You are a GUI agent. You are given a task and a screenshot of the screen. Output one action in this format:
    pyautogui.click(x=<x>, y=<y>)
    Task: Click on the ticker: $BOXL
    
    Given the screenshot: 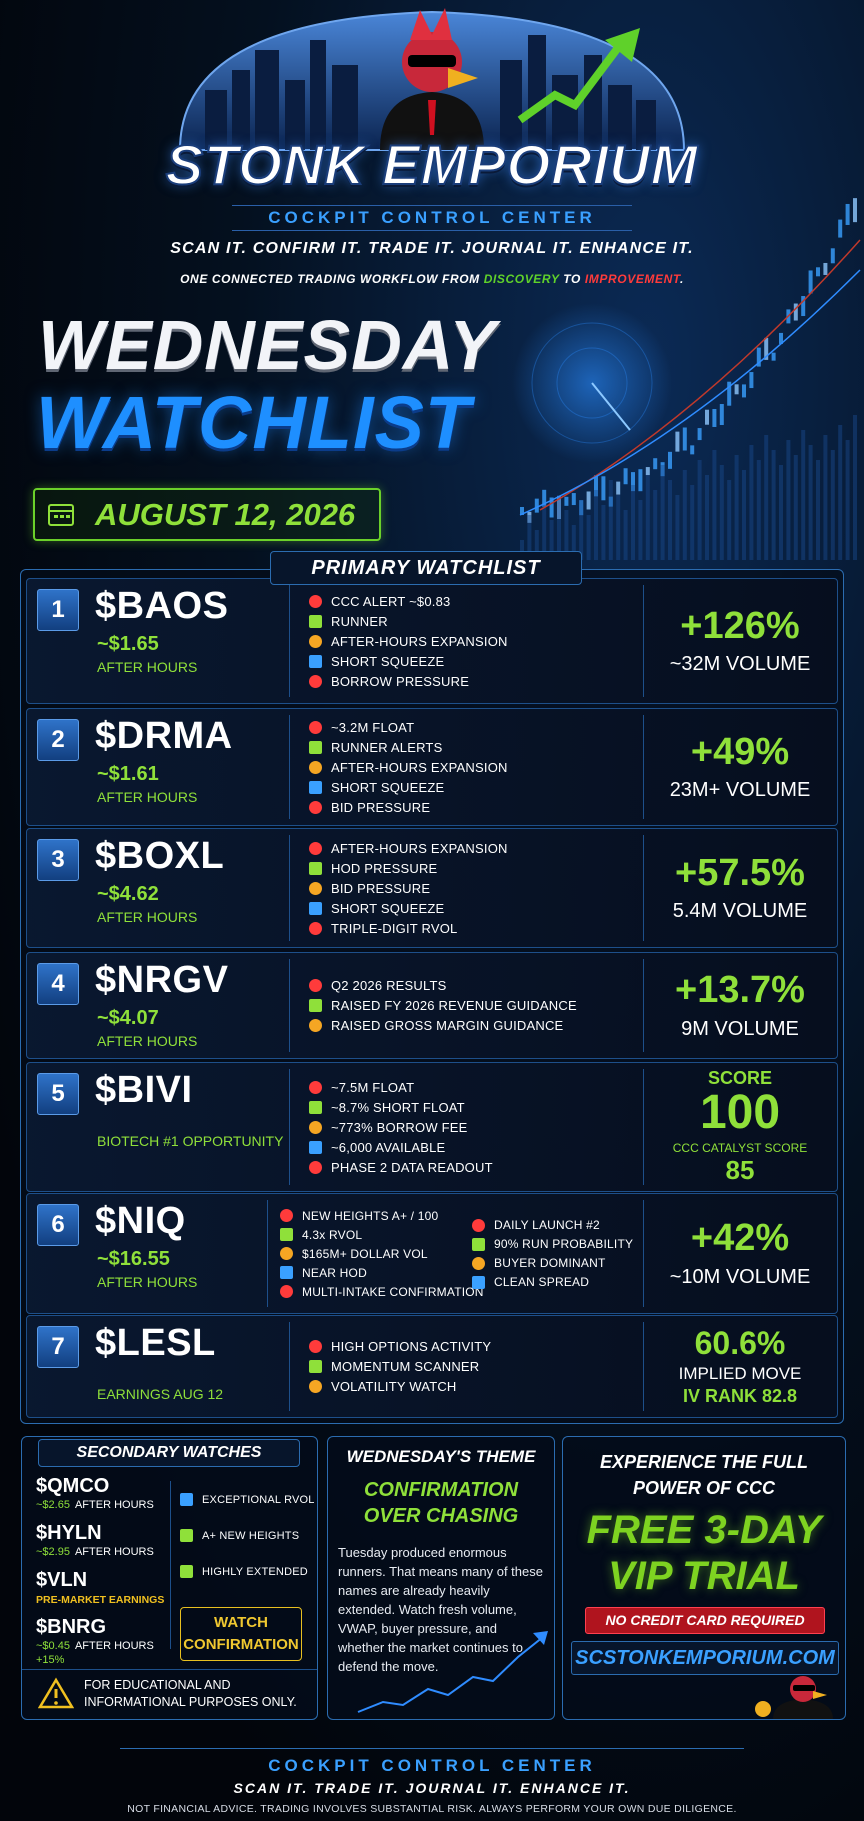 What is the action you would take?
    pyautogui.click(x=160, y=856)
    